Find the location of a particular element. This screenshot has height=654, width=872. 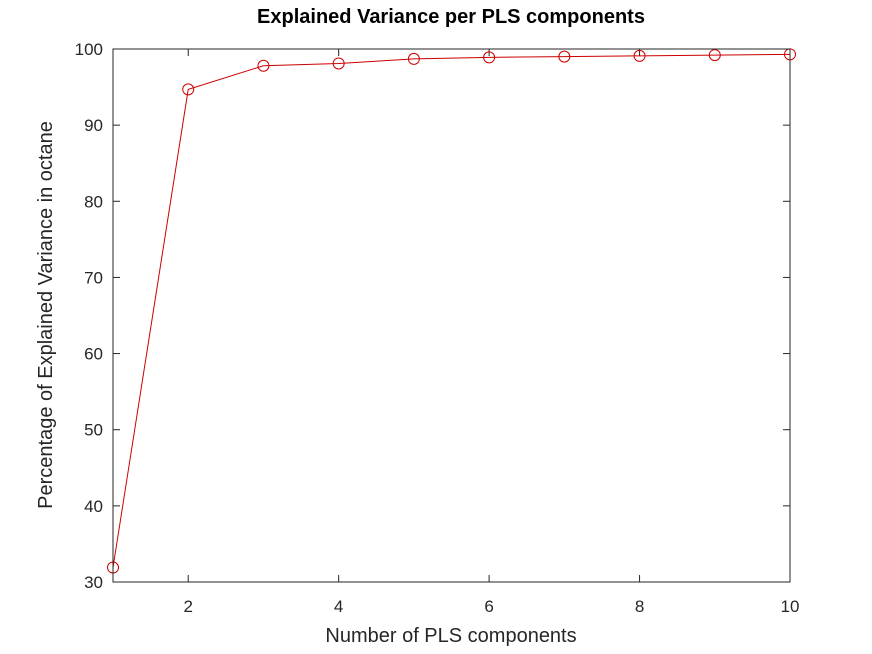

y-tick-label: 80 is located at coordinates (93, 201).